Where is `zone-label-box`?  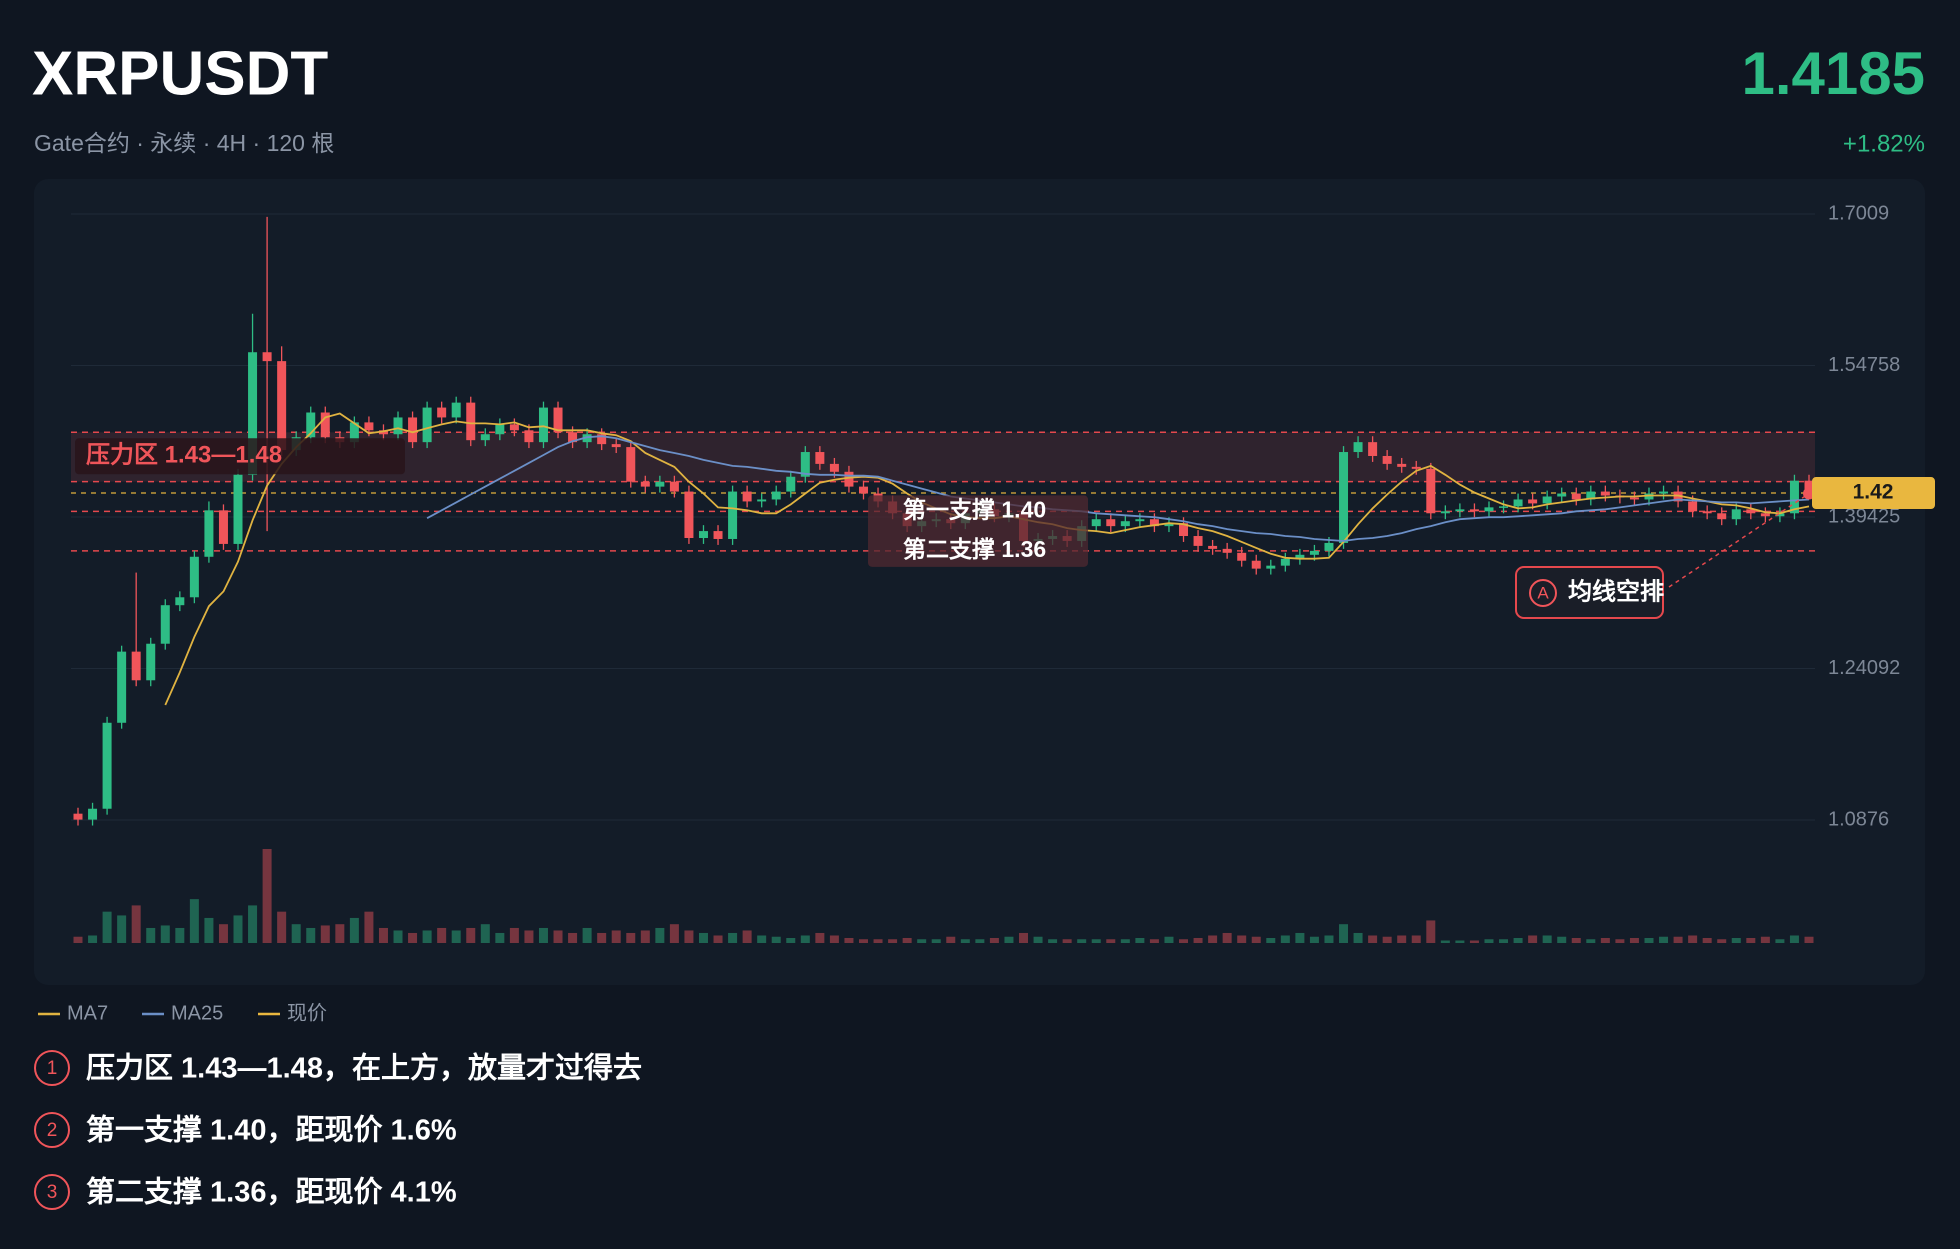 zone-label-box is located at coordinates (240, 456).